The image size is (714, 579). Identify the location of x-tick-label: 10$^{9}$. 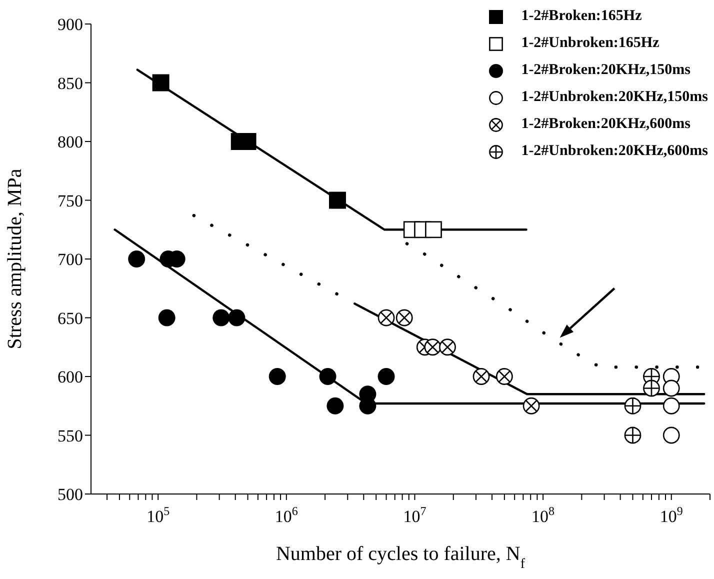
(671, 515).